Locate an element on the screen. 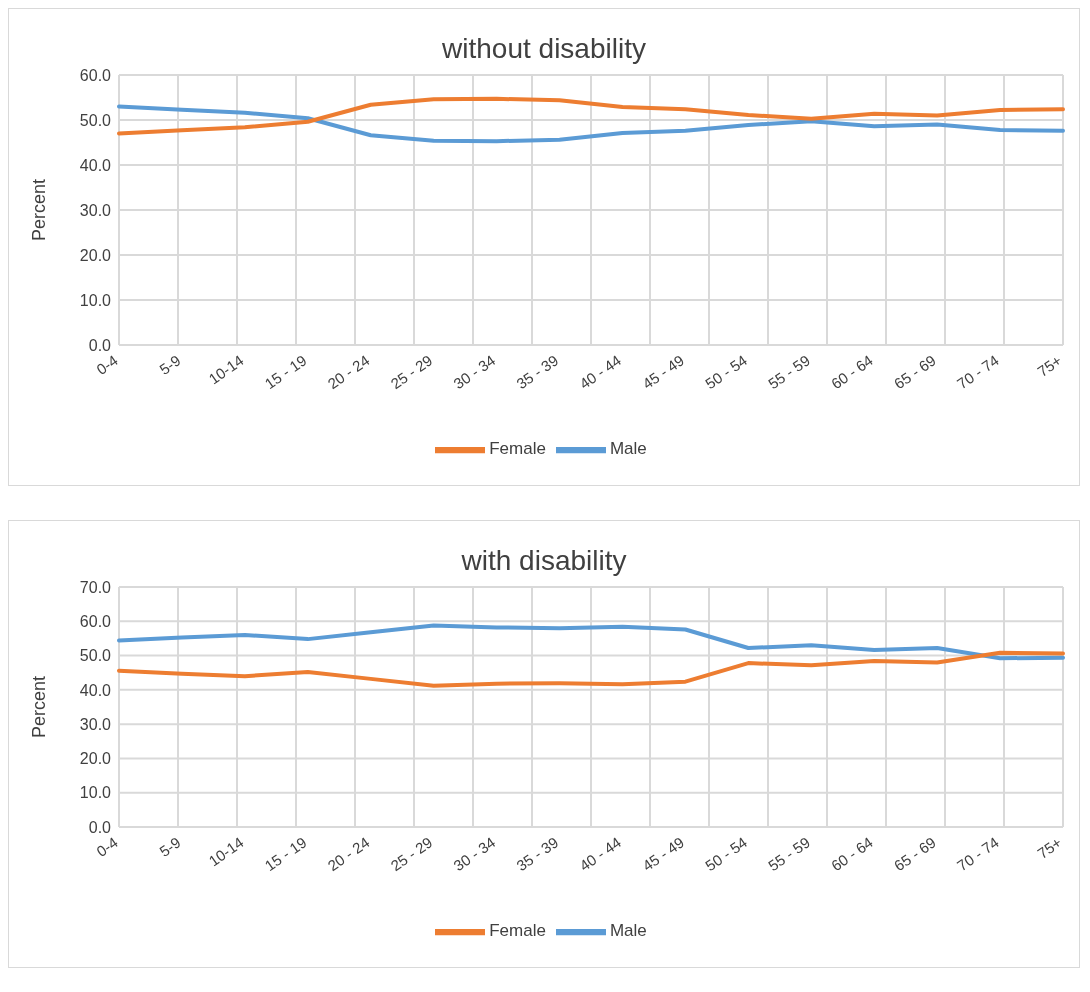 The height and width of the screenshot is (992, 1090). y-tick-label: 70.0 is located at coordinates (95, 587).